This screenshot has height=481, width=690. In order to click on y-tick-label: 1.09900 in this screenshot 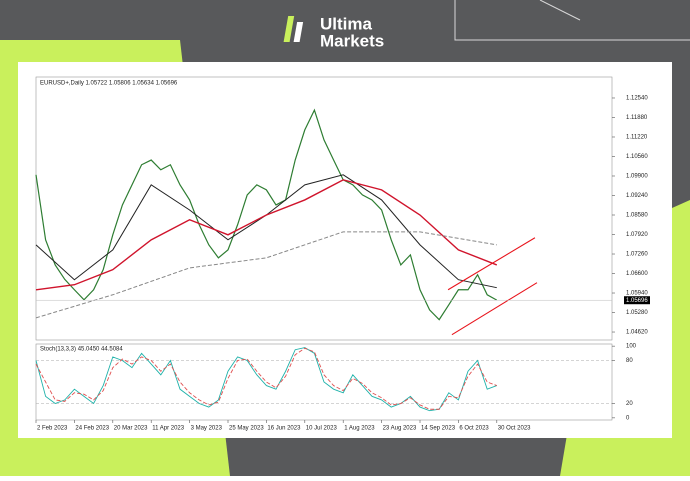, I will do `click(637, 177)`.